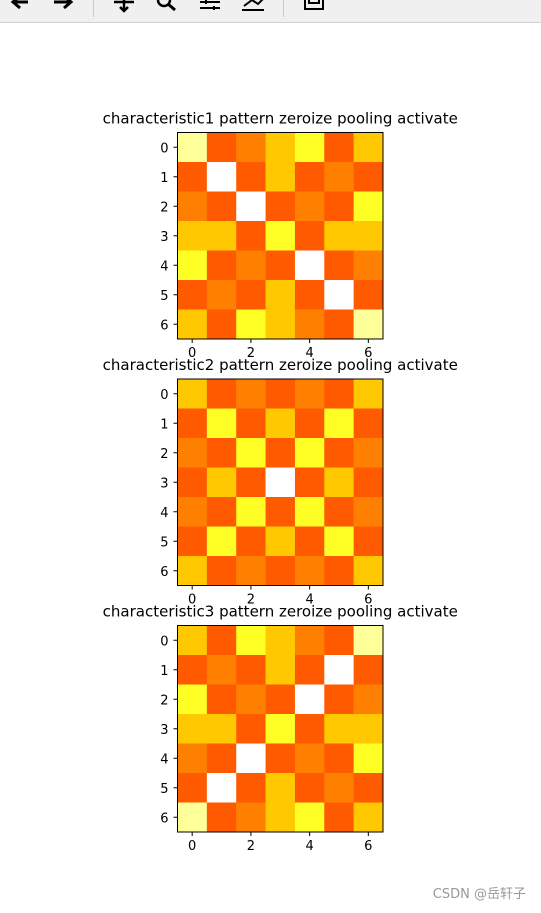 This screenshot has height=913, width=541. Describe the element at coordinates (166, 6) in the screenshot. I see `zoom-button` at that location.